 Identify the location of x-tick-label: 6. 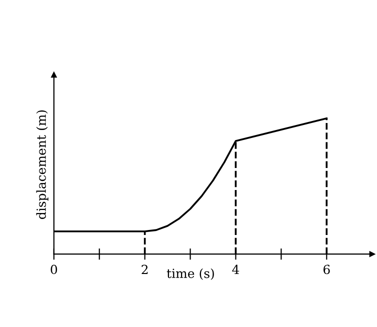
(327, 269).